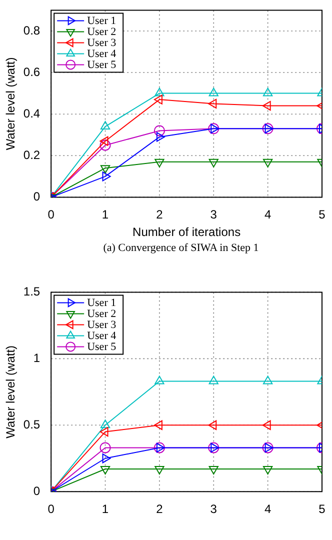 This screenshot has height=540, width=332. What do you see at coordinates (31, 155) in the screenshot?
I see `y-tick-label: 0.2` at bounding box center [31, 155].